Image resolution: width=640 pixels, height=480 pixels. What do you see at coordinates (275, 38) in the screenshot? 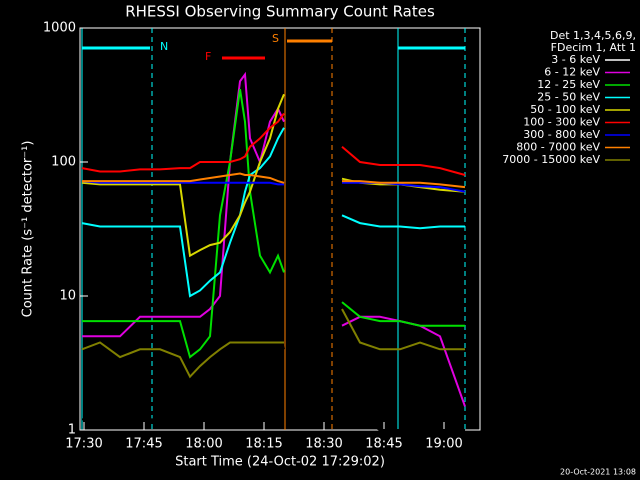
I see `annotation: S` at bounding box center [275, 38].